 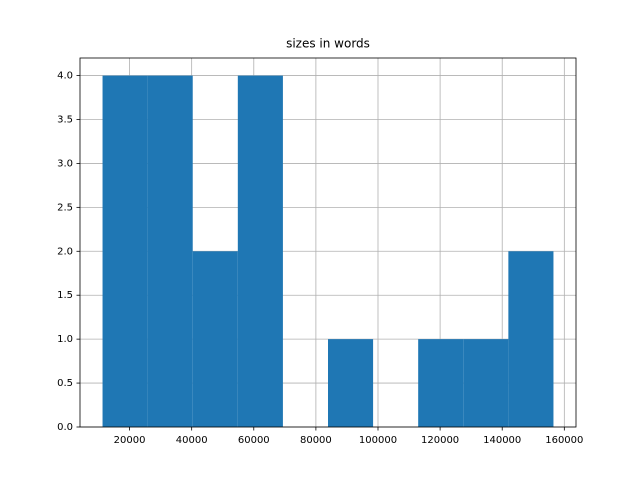 What do you see at coordinates (254, 440) in the screenshot?
I see `x-tick-label: 60000` at bounding box center [254, 440].